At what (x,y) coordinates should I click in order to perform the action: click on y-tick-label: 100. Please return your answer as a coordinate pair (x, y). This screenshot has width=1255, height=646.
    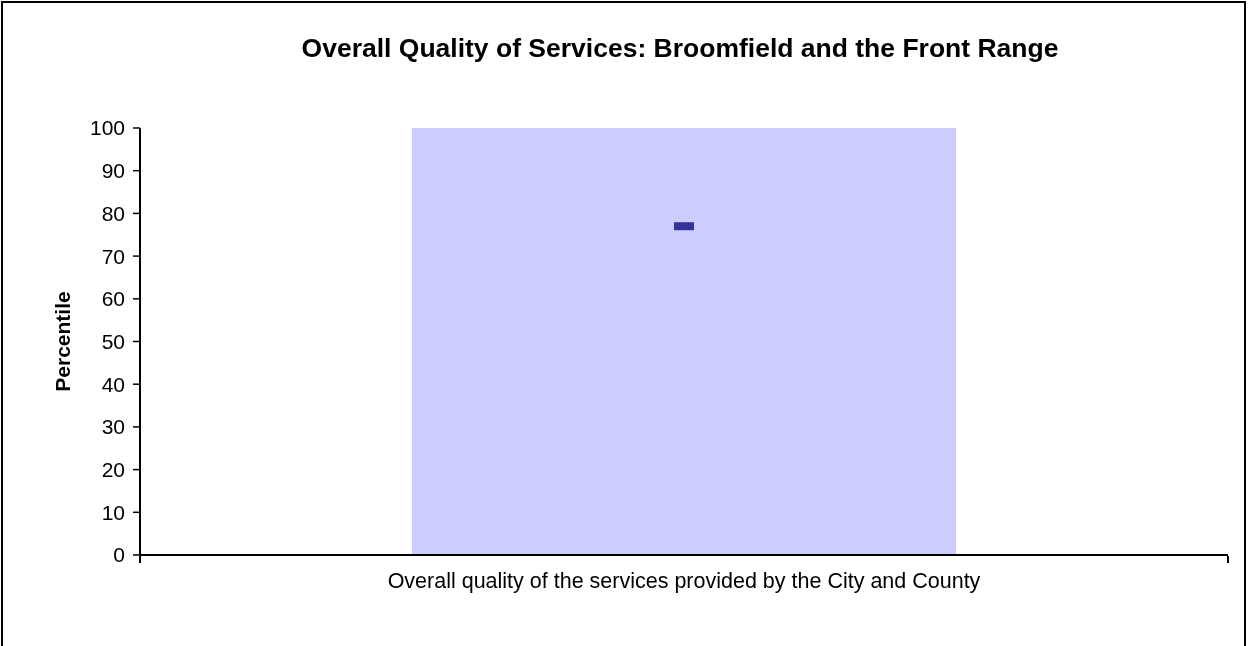
    Looking at the image, I should click on (107, 128).